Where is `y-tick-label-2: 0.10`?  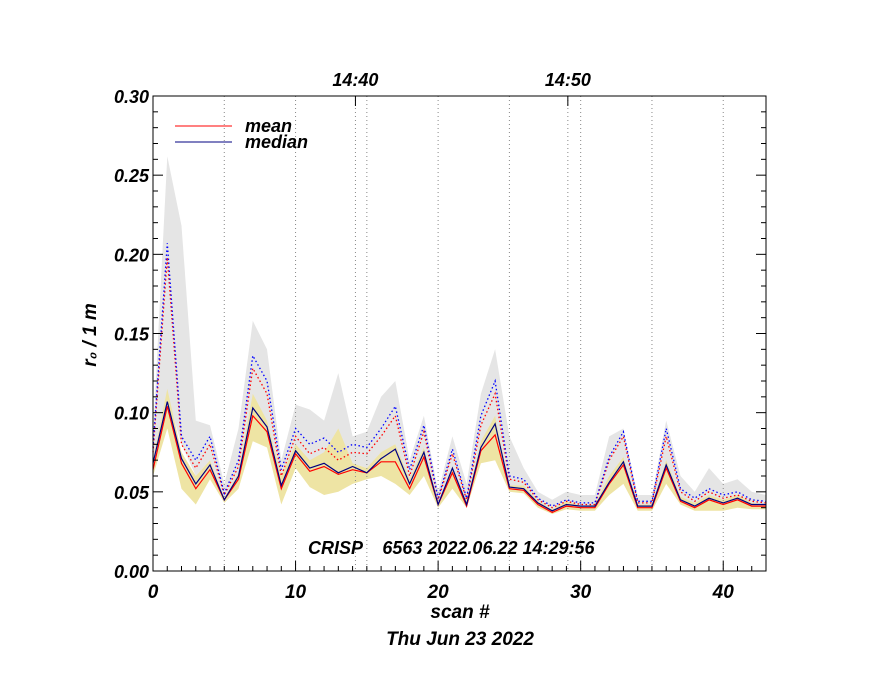 y-tick-label-2: 0.10 is located at coordinates (131, 414).